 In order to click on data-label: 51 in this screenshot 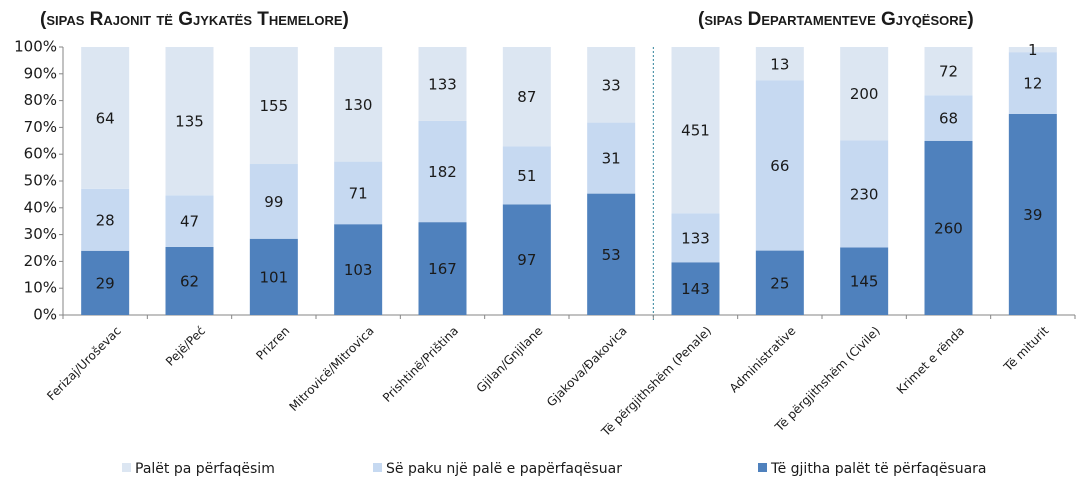, I will do `click(526, 176)`.